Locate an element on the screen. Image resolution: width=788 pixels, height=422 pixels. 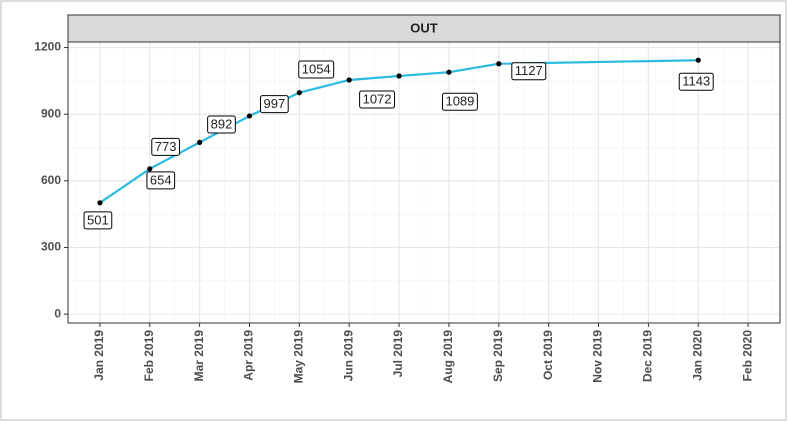
x-tick-label: Jan 2020 is located at coordinates (697, 355).